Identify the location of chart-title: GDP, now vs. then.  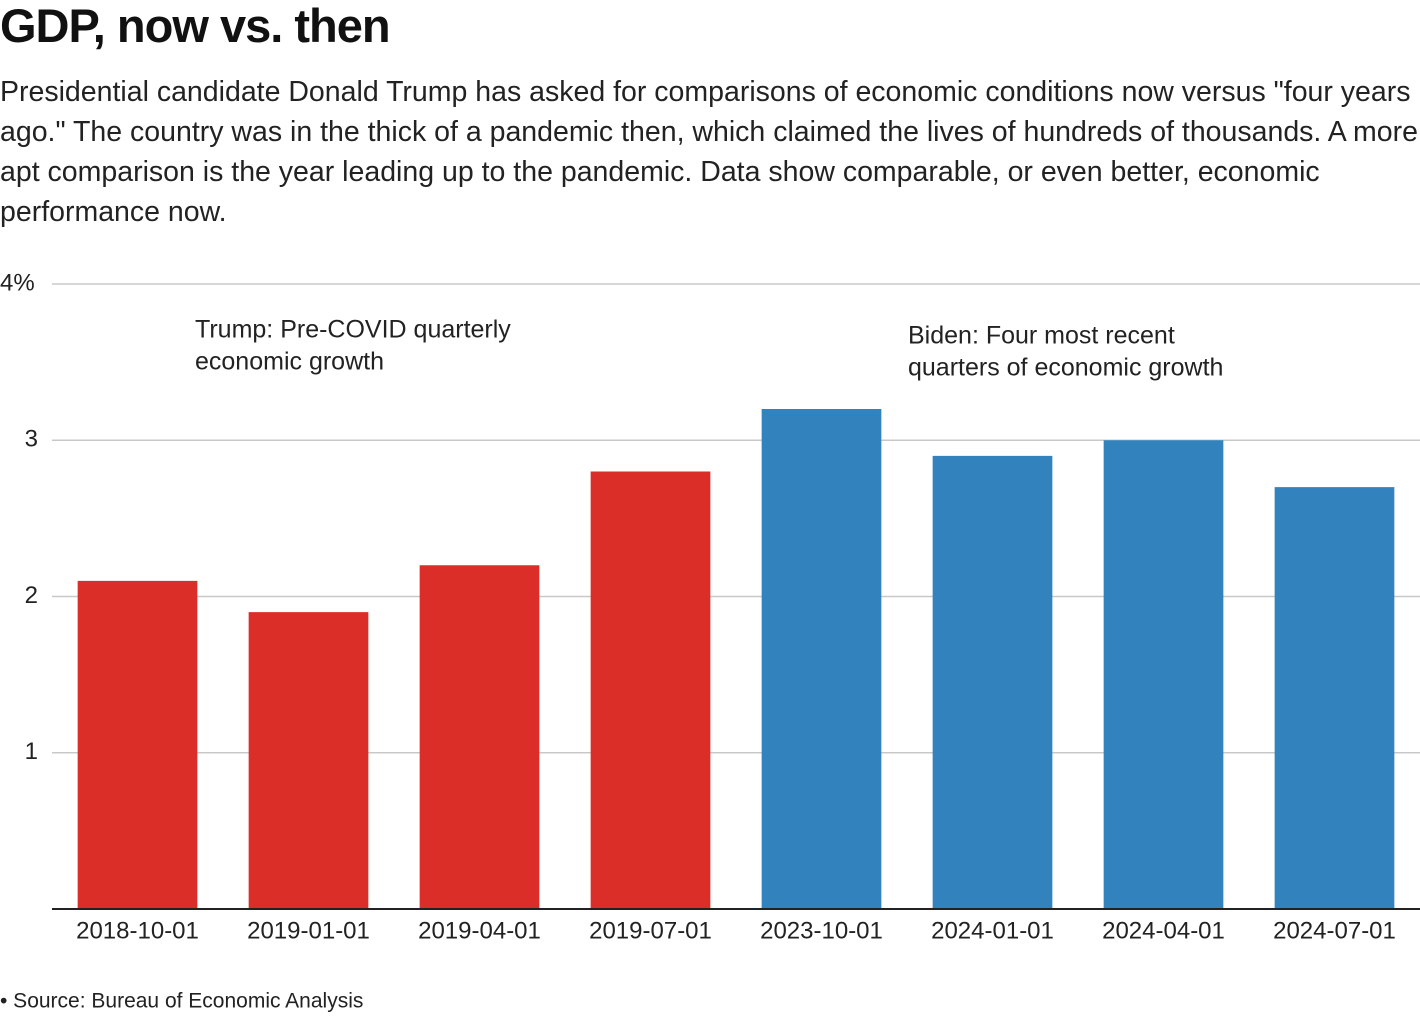
(195, 26).